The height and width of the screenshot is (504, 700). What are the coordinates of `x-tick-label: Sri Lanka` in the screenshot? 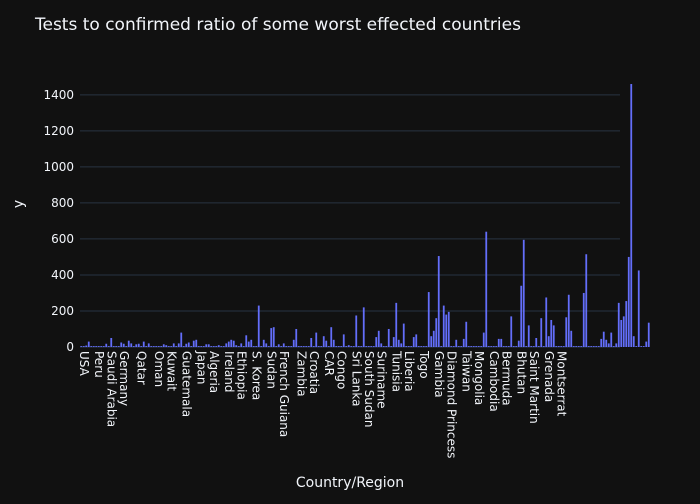 It's located at (356, 378).